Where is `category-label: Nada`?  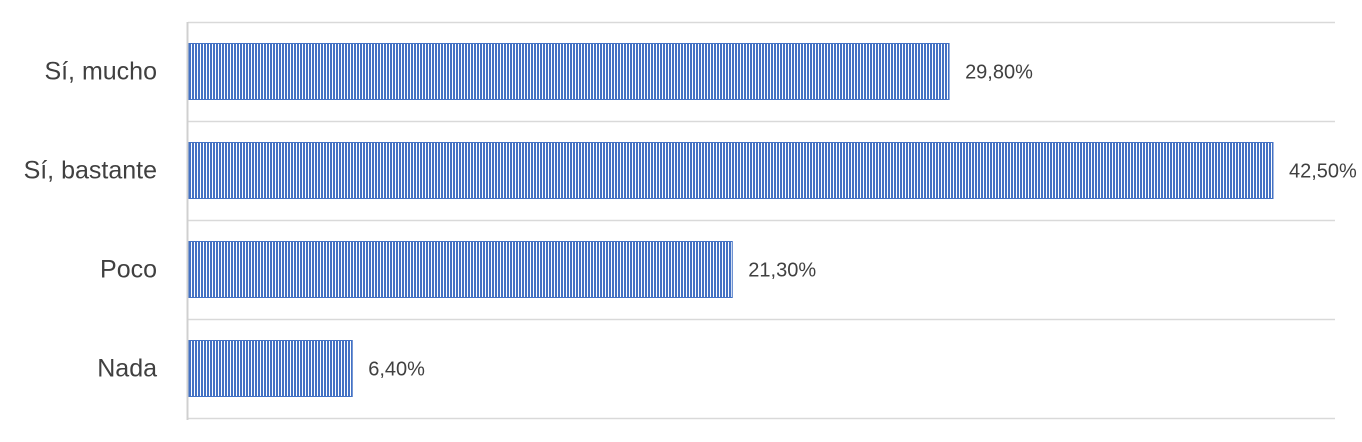
category-label: Nada is located at coordinates (127, 369).